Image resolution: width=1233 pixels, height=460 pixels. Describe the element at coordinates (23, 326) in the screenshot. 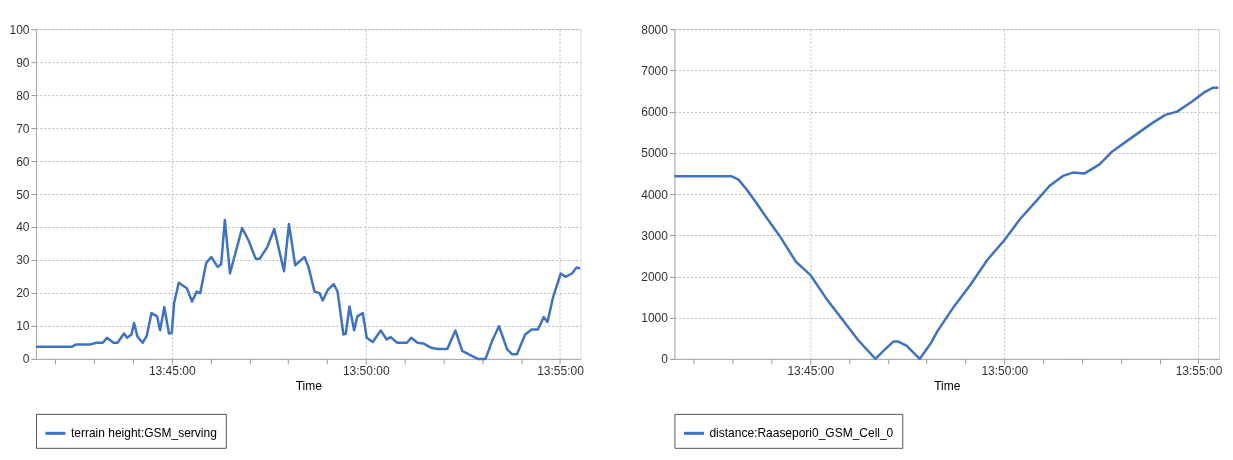

I see `y-tick-label: 10` at that location.